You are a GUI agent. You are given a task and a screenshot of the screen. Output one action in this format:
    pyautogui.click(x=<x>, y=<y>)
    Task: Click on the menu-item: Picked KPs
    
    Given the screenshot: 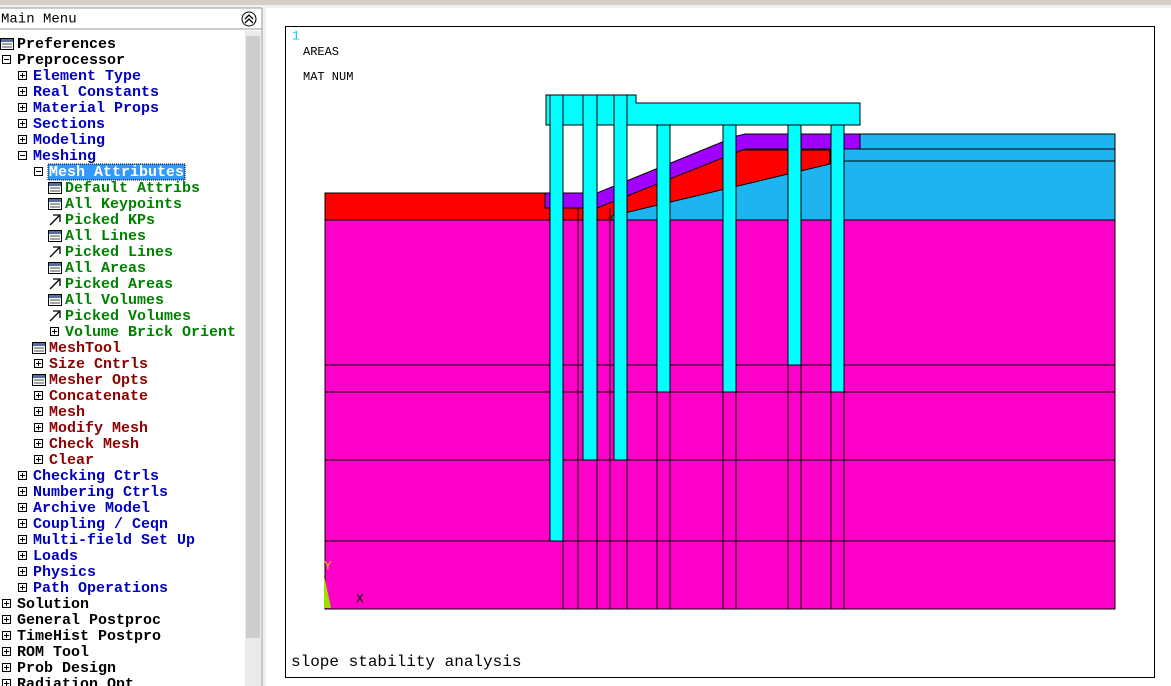 What is the action you would take?
    pyautogui.click(x=102, y=220)
    